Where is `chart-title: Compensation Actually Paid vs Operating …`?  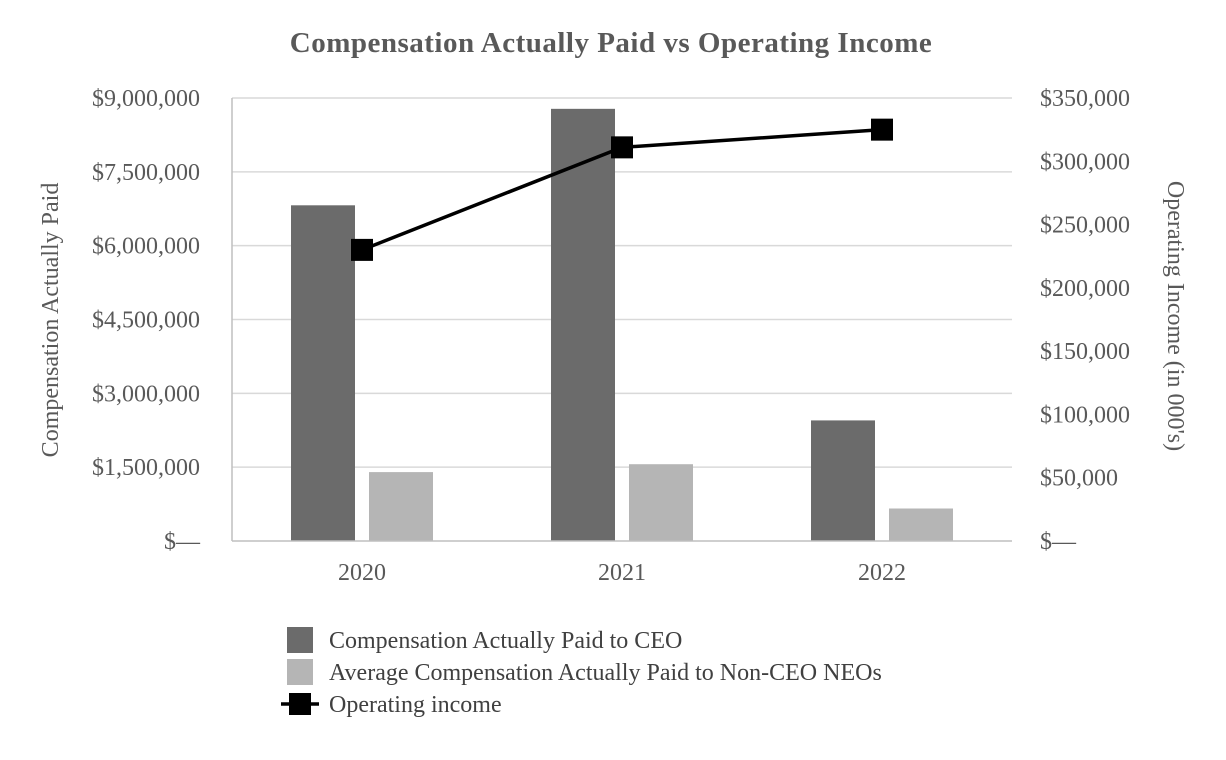
chart-title: Compensation Actually Paid vs Operating … is located at coordinates (611, 43).